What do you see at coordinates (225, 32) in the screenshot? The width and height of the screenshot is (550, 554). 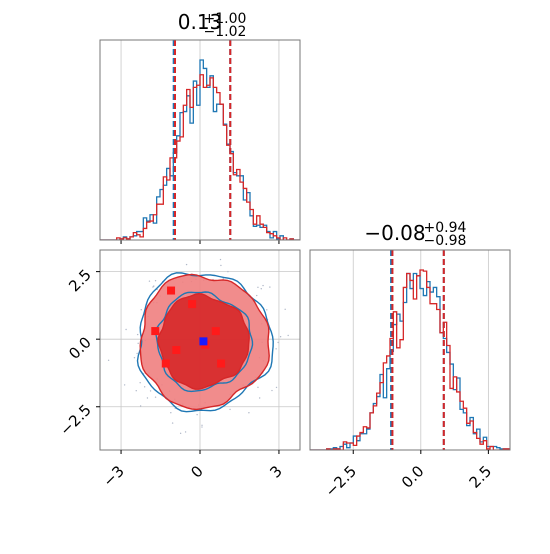 I see `title-top-left-sub: −1.02` at bounding box center [225, 32].